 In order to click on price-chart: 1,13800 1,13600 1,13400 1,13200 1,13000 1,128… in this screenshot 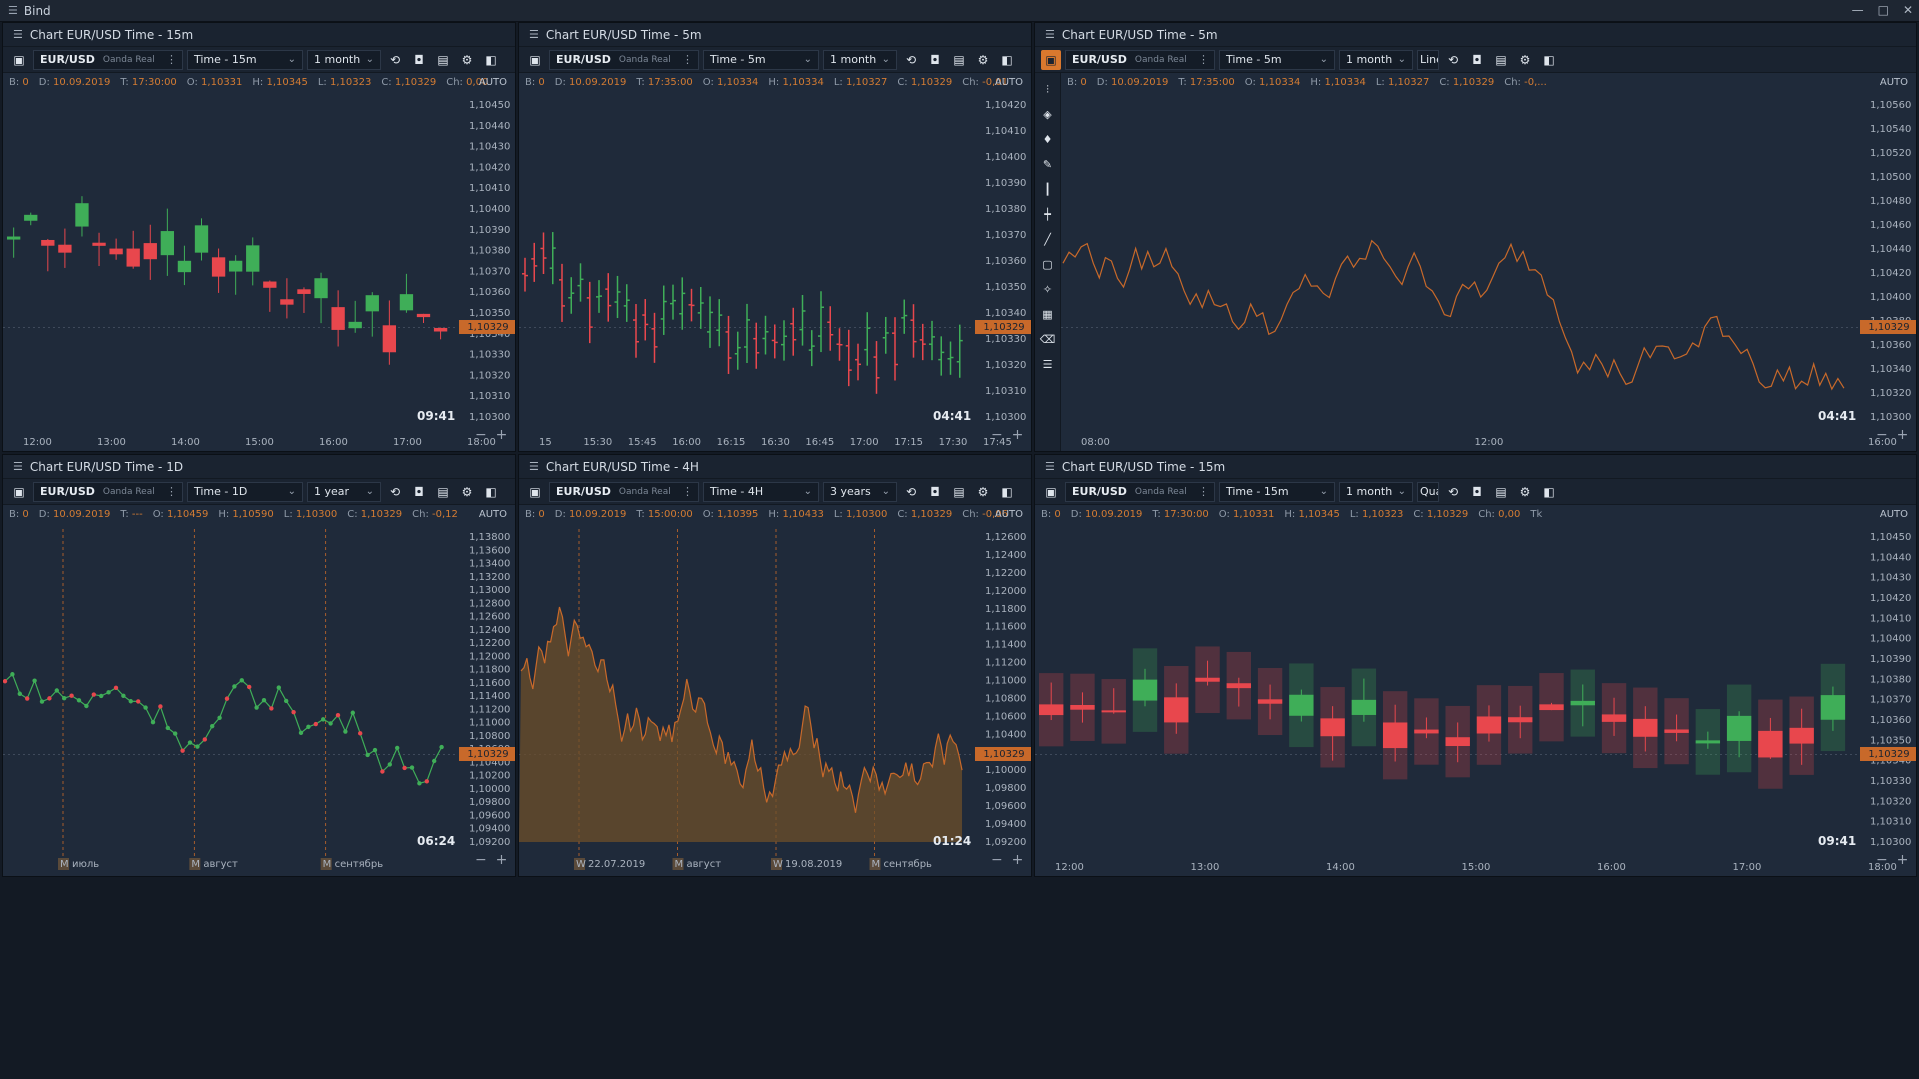, I will do `click(259, 693)`.